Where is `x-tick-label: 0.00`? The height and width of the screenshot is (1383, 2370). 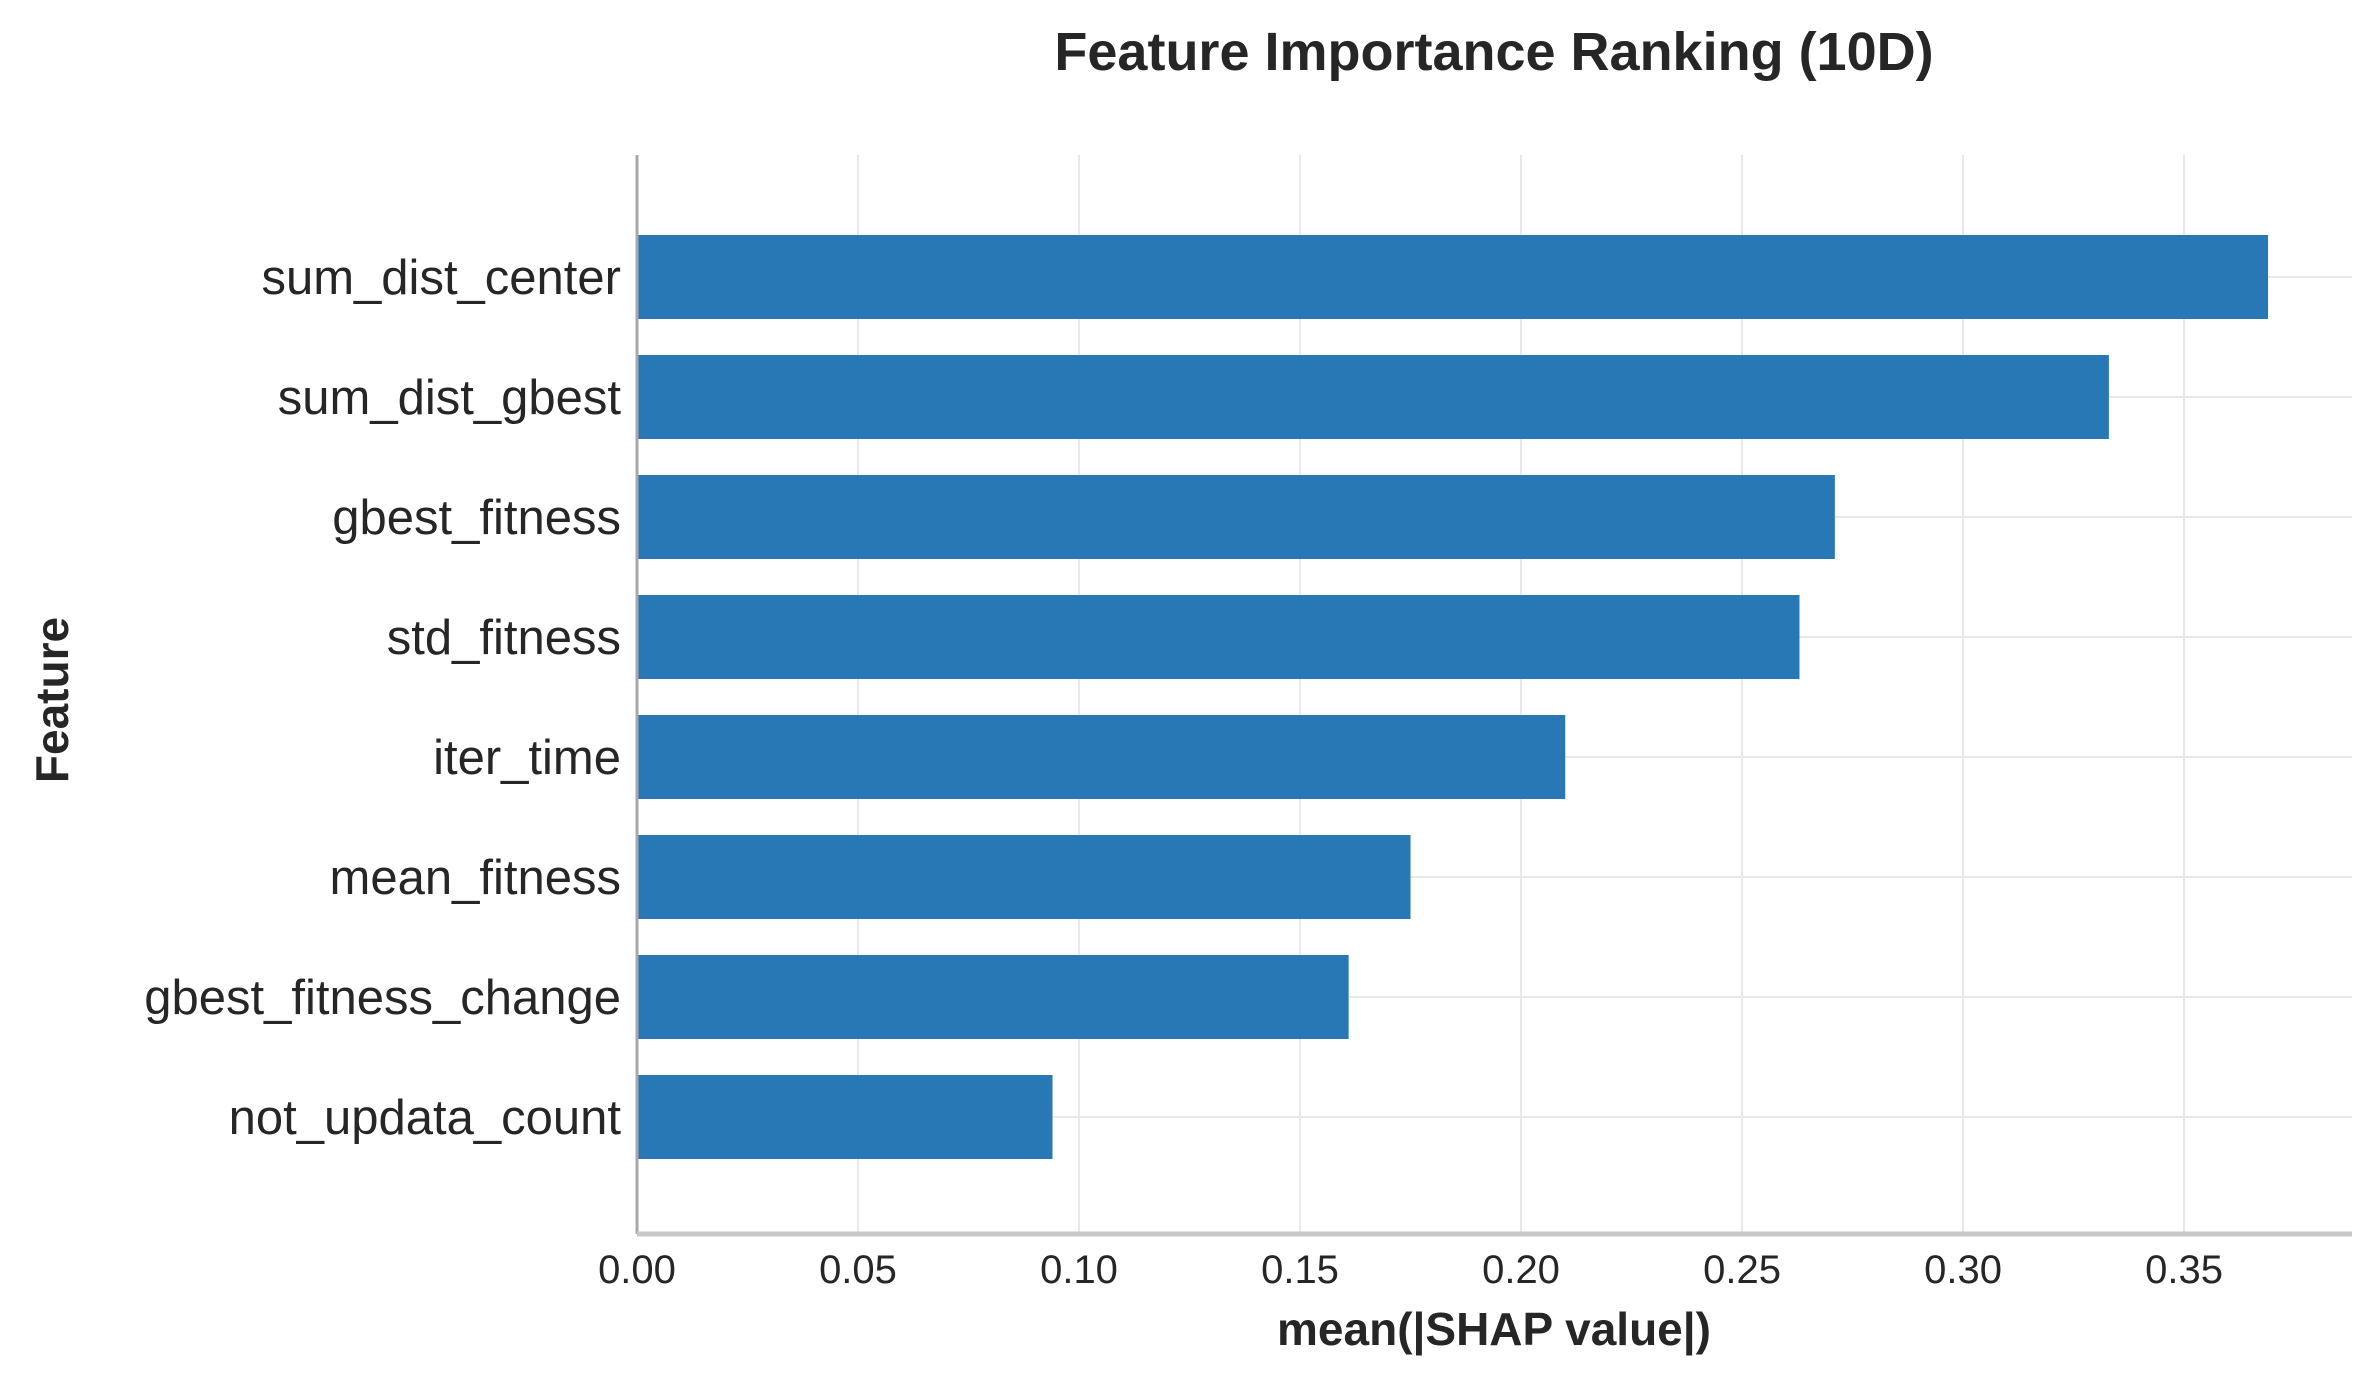
x-tick-label: 0.00 is located at coordinates (637, 1270).